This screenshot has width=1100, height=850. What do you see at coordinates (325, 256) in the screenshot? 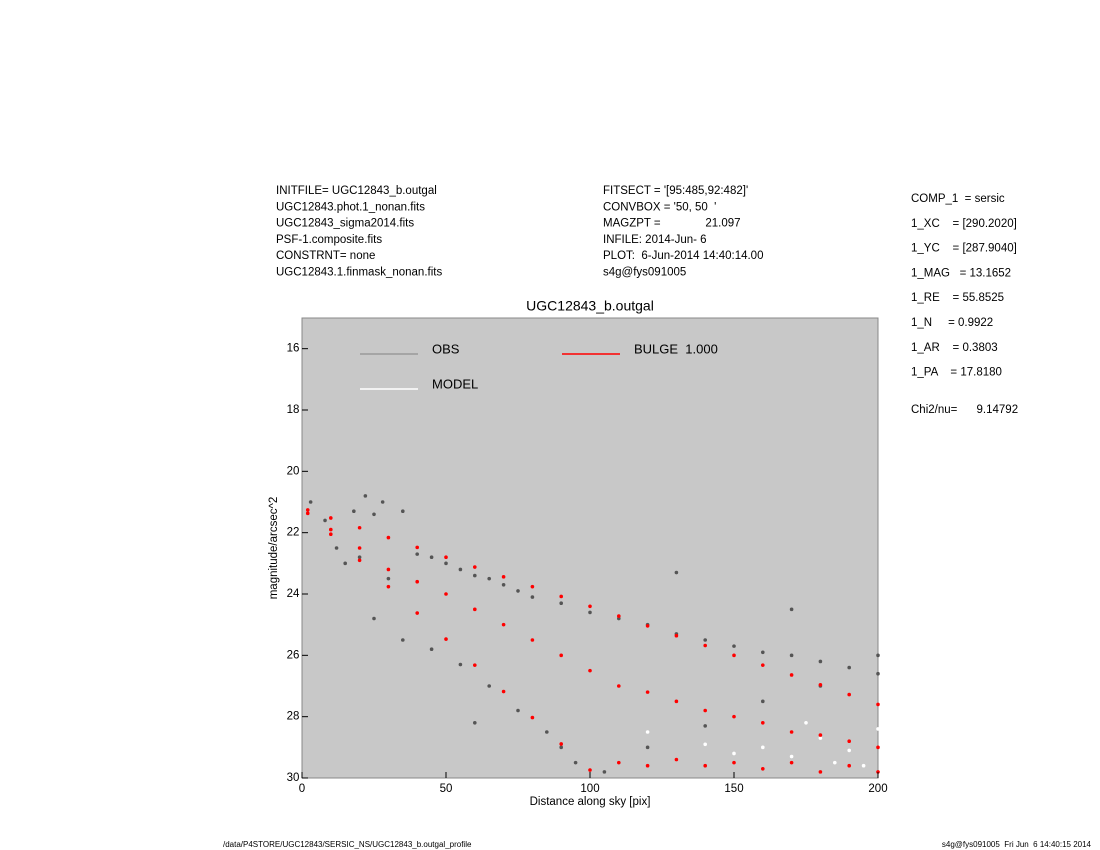
I see `info-line: CONSTRNT= none` at bounding box center [325, 256].